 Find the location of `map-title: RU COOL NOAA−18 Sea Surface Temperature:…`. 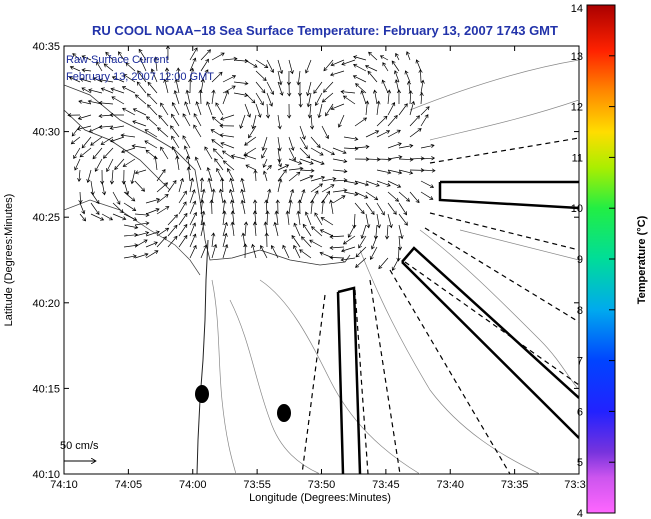

map-title: RU COOL NOAA−18 Sea Surface Temperature:… is located at coordinates (325, 30).